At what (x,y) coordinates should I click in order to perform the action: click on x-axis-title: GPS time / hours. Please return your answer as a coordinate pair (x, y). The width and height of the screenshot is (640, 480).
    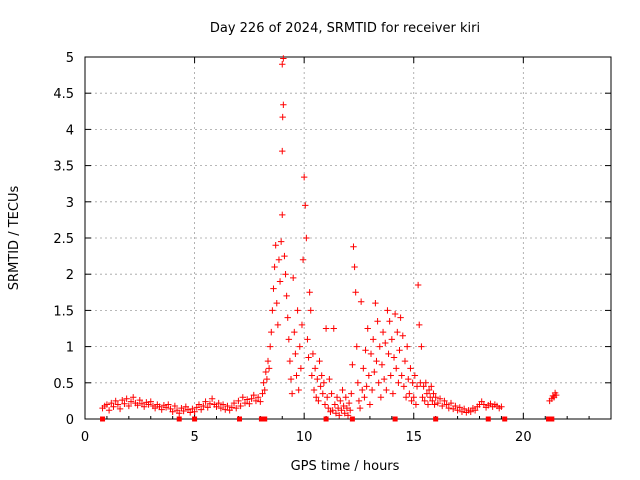
    Looking at the image, I should click on (345, 466).